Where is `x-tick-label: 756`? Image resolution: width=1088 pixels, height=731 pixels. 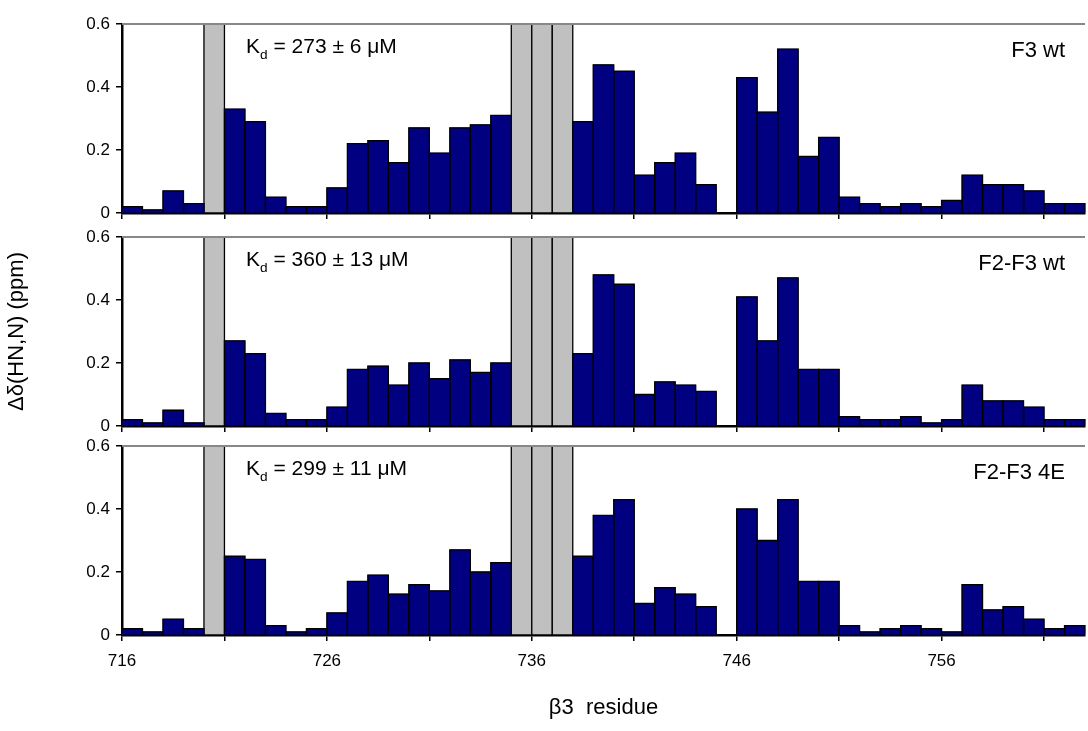
x-tick-label: 756 is located at coordinates (941, 660).